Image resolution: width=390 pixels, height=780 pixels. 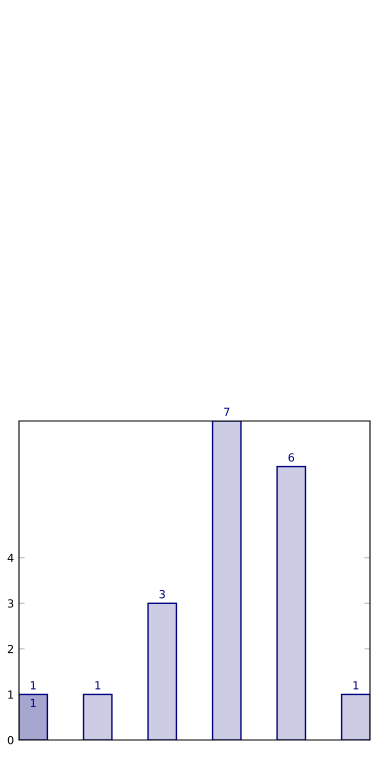 What do you see at coordinates (11, 740) in the screenshot?
I see `y-tick-label: 0` at bounding box center [11, 740].